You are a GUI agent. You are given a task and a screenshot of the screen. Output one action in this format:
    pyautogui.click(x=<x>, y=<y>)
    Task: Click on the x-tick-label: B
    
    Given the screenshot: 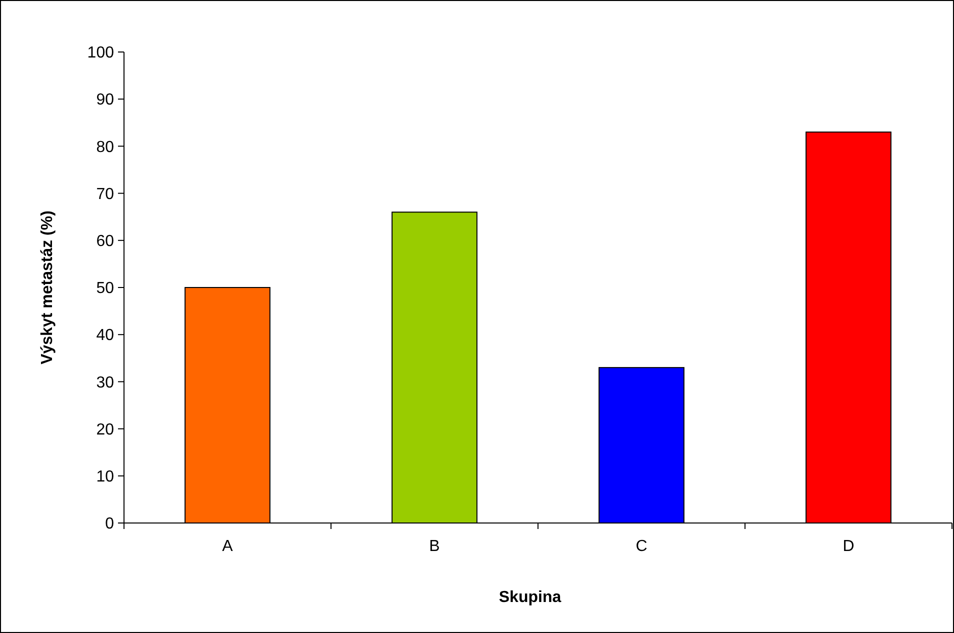 What is the action you would take?
    pyautogui.click(x=434, y=546)
    